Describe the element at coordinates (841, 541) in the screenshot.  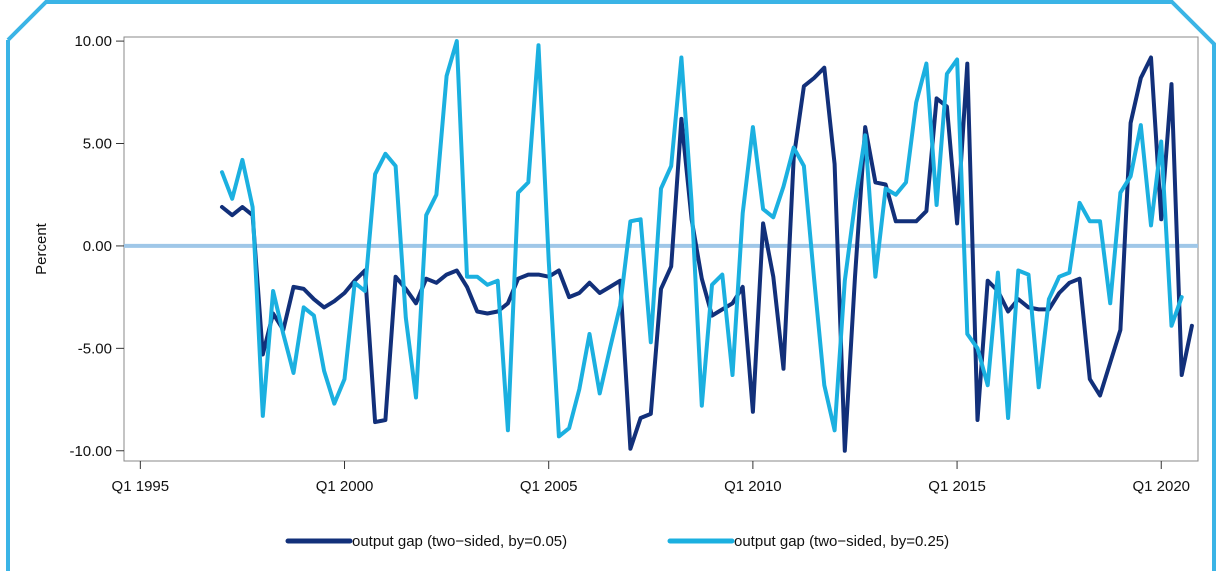
I see `legend-label-series-2: output gap (two−sided, by=0.25)` at that location.